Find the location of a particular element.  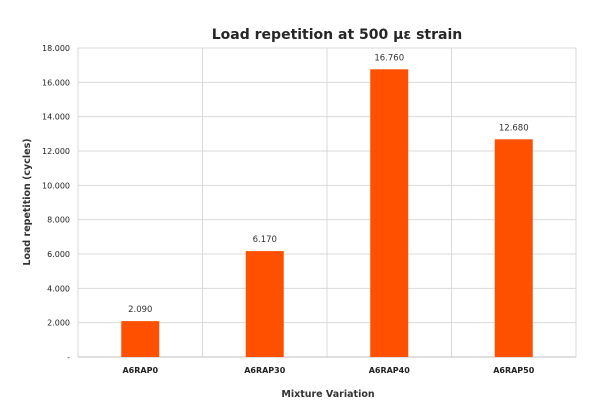

x-tick-label-a6rap30: A6RAP30 is located at coordinates (265, 370).